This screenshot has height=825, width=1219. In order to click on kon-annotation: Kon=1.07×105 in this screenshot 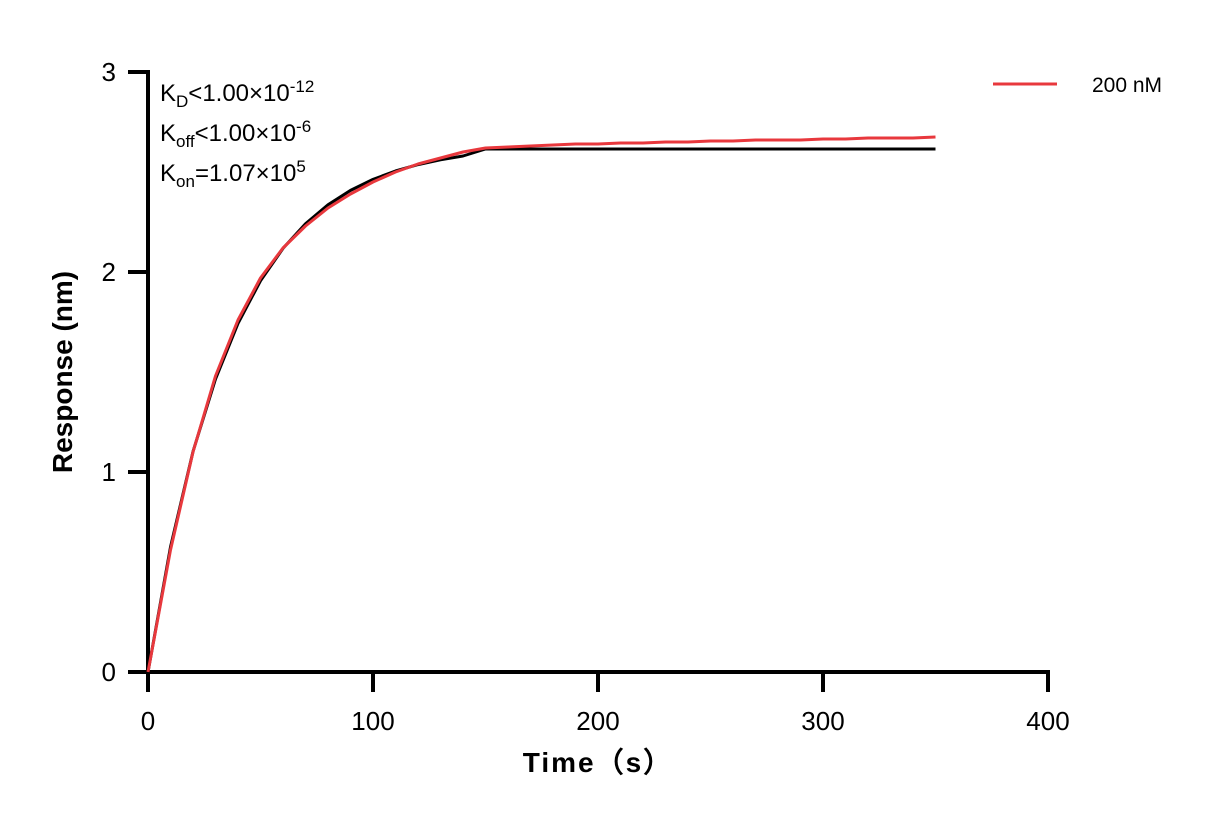, I will do `click(233, 174)`.